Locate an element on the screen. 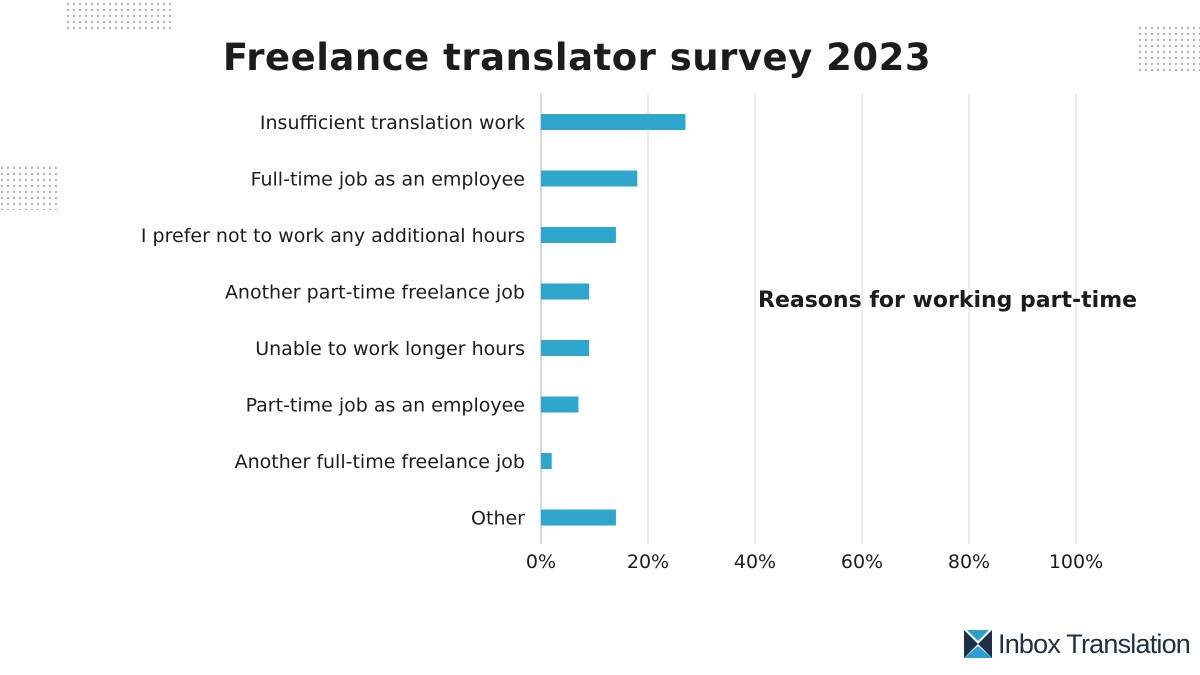 This screenshot has width=1200, height=675. category-label: Full-time job as an employee is located at coordinates (388, 180).